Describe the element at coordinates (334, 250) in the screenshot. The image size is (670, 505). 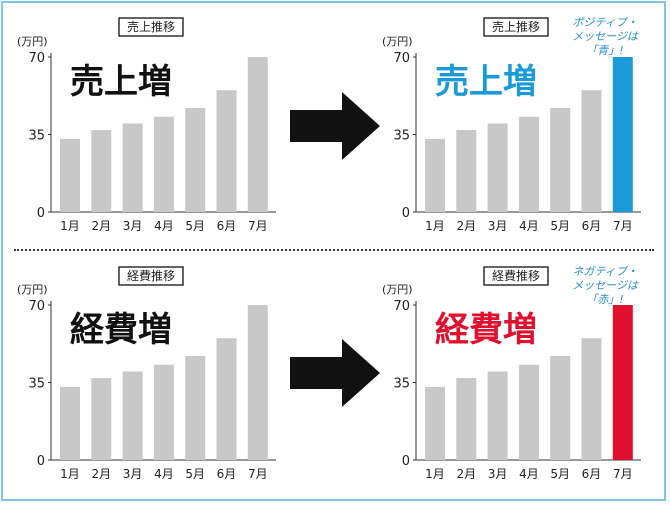
I see `section-divider` at that location.